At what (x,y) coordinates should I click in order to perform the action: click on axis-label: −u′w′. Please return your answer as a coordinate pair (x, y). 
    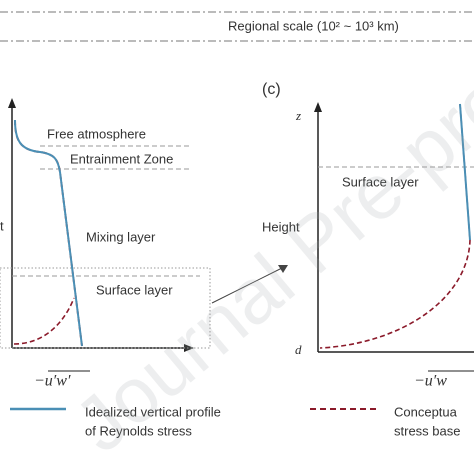
    Looking at the image, I should click on (52, 381).